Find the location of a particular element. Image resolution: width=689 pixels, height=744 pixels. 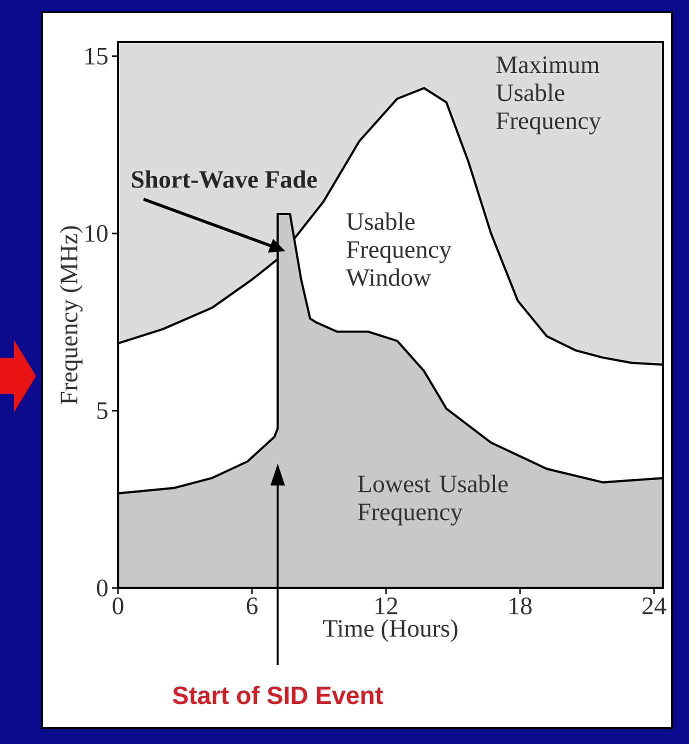

y-tick-label: 10 is located at coordinates (97, 233).